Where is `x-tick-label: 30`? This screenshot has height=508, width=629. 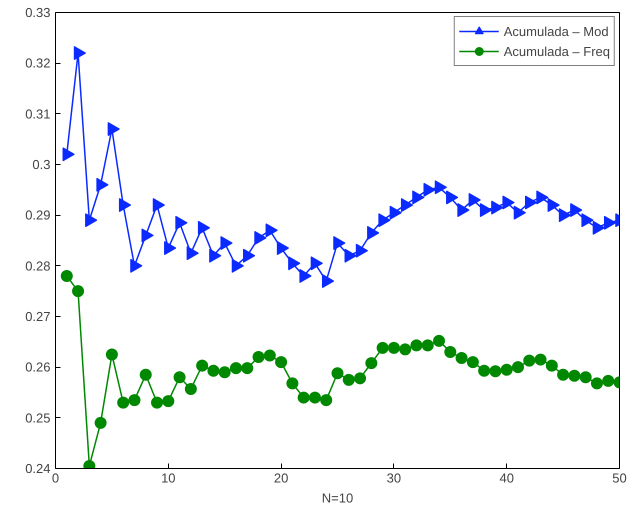
x-tick-label: 30 is located at coordinates (394, 478).